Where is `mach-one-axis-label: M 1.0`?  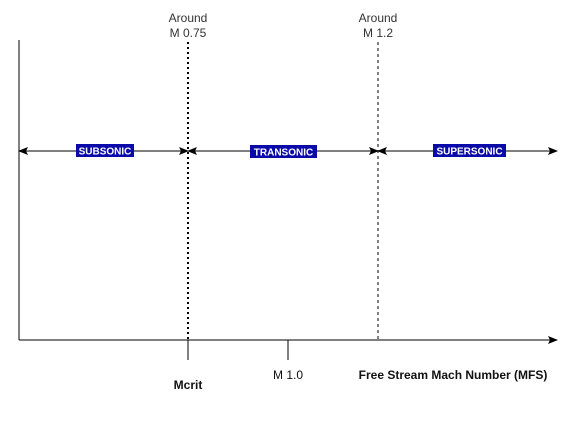 mach-one-axis-label: M 1.0 is located at coordinates (288, 375).